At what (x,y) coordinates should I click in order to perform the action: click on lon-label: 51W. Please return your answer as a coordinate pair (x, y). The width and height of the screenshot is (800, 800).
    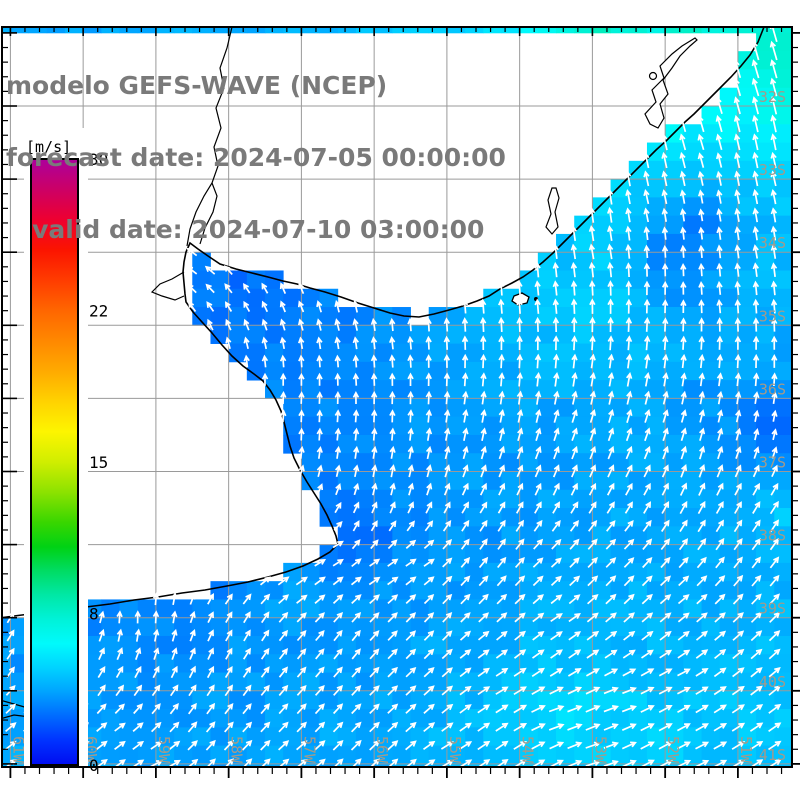
    Looking at the image, I should click on (746, 750).